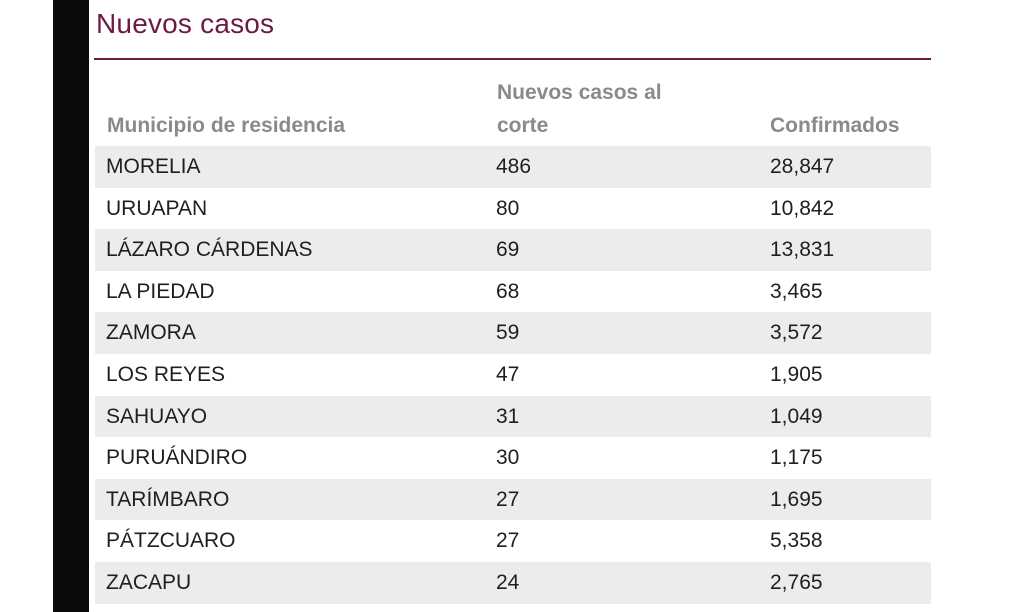 Image resolution: width=1024 pixels, height=612 pixels. I want to click on cell-municipio: MORELIA, so click(153, 166).